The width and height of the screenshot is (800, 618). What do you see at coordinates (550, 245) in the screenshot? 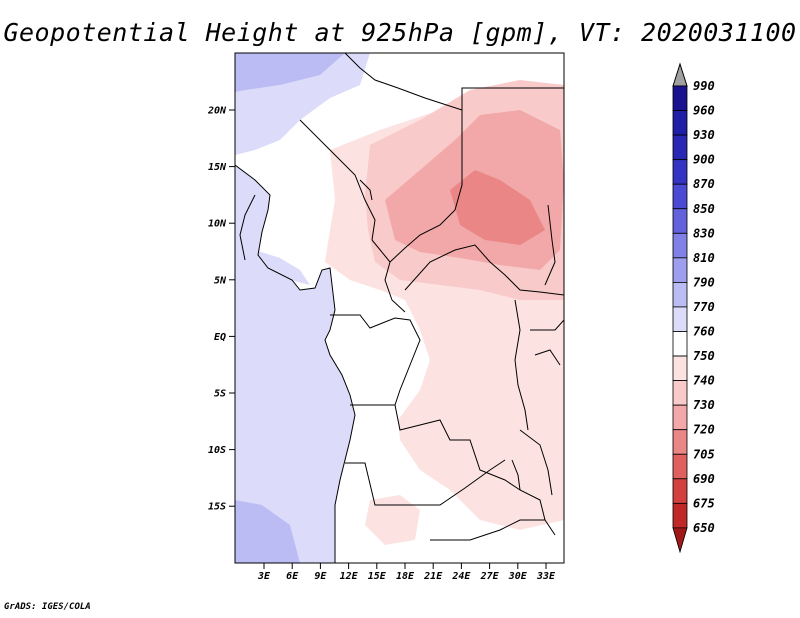
I see `border-ethiopia` at bounding box center [550, 245].